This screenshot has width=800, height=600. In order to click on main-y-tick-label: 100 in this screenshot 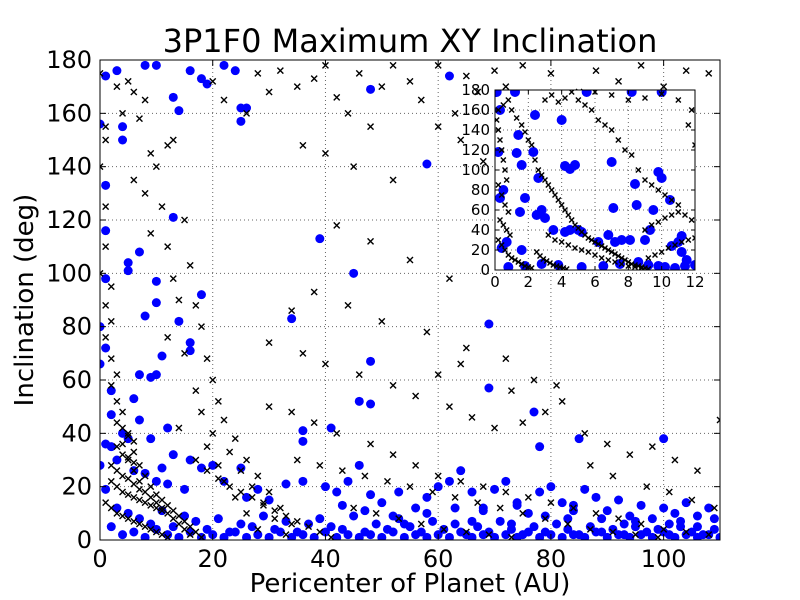, I will do `click(69, 273)`.